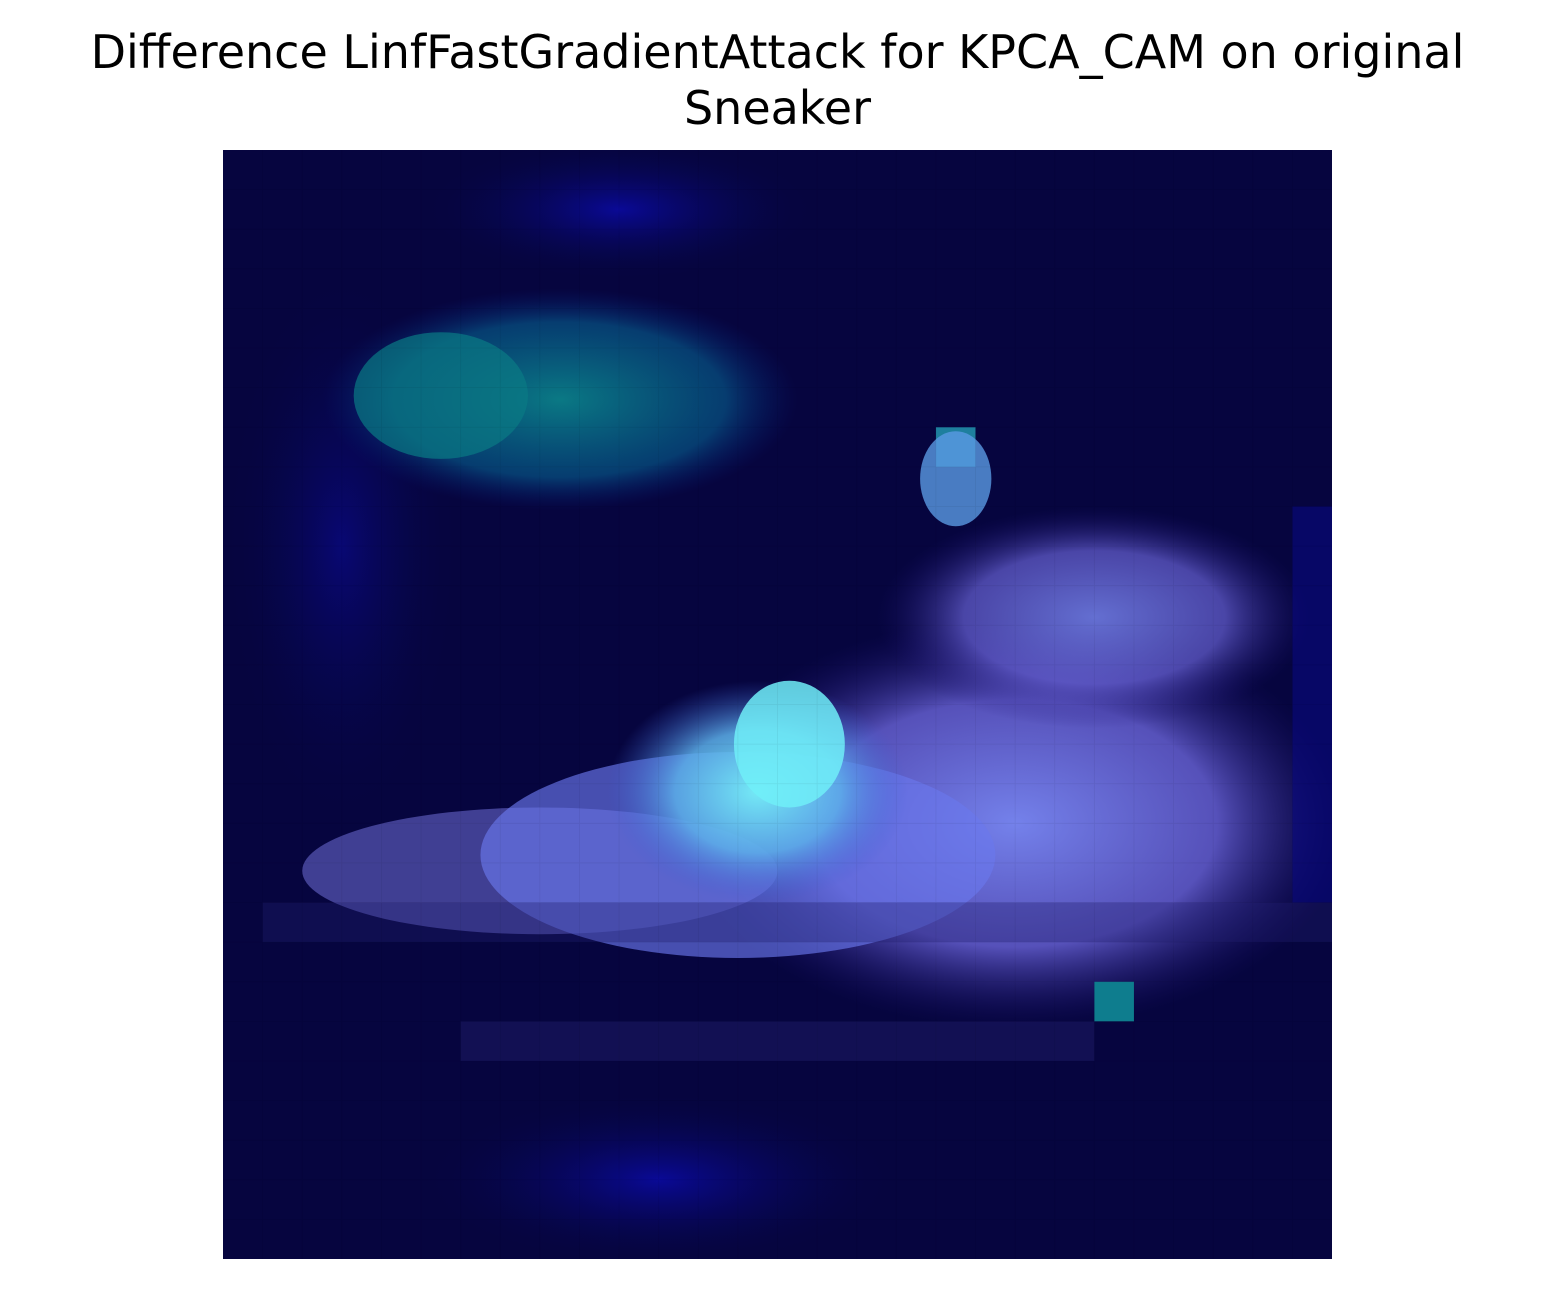 The height and width of the screenshot is (1289, 1555). I want to click on title-line-2: Sneaker, so click(777, 108).